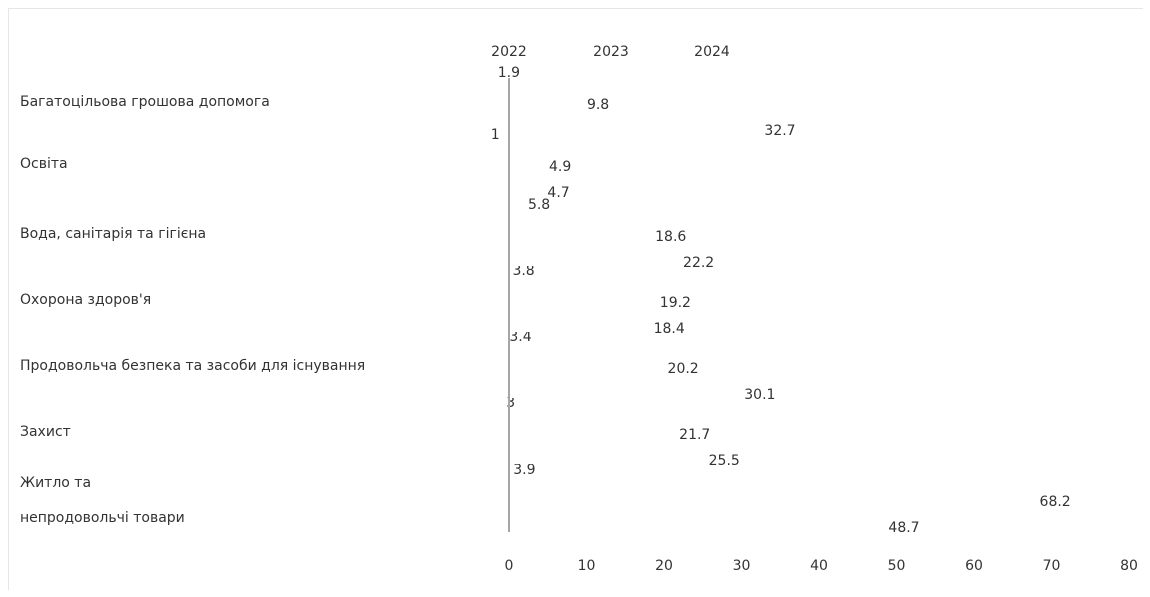 This screenshot has width=1150, height=597. What do you see at coordinates (509, 73) in the screenshot?
I see `data-label-2022-0: 1.9` at bounding box center [509, 73].